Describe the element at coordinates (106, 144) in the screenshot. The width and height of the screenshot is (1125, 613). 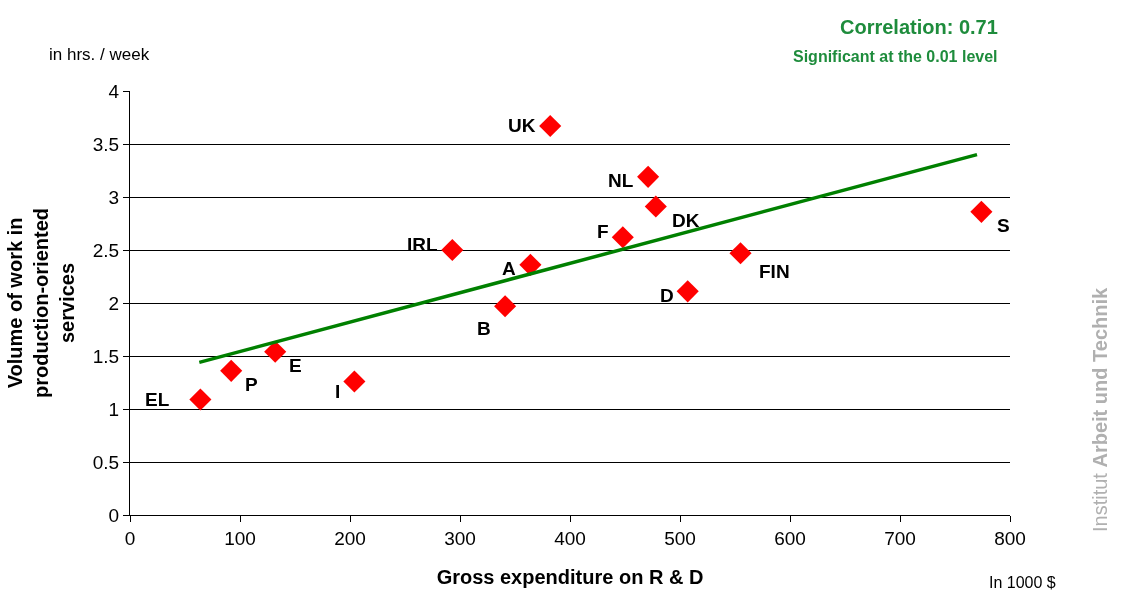
I see `y-tick-label: 3.5` at that location.